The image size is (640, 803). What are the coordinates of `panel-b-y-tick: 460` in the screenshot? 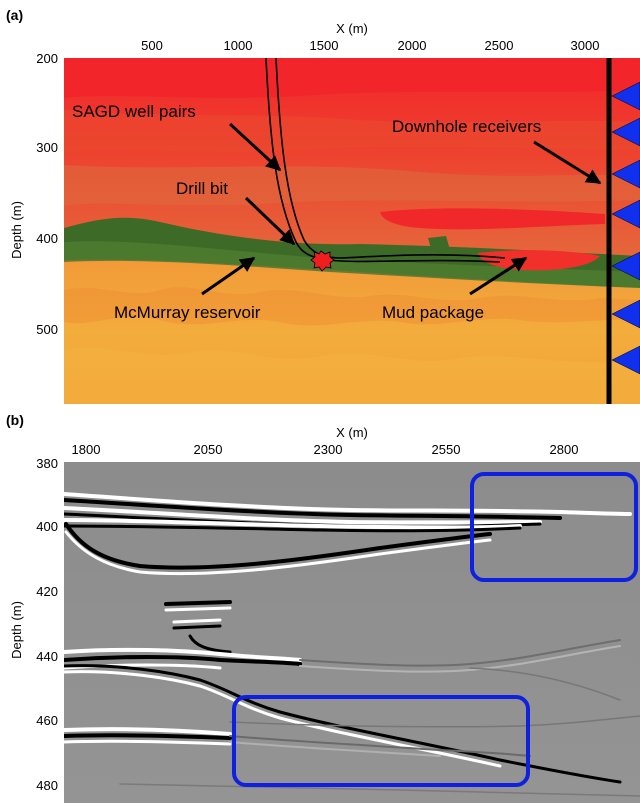 It's located at (47, 720).